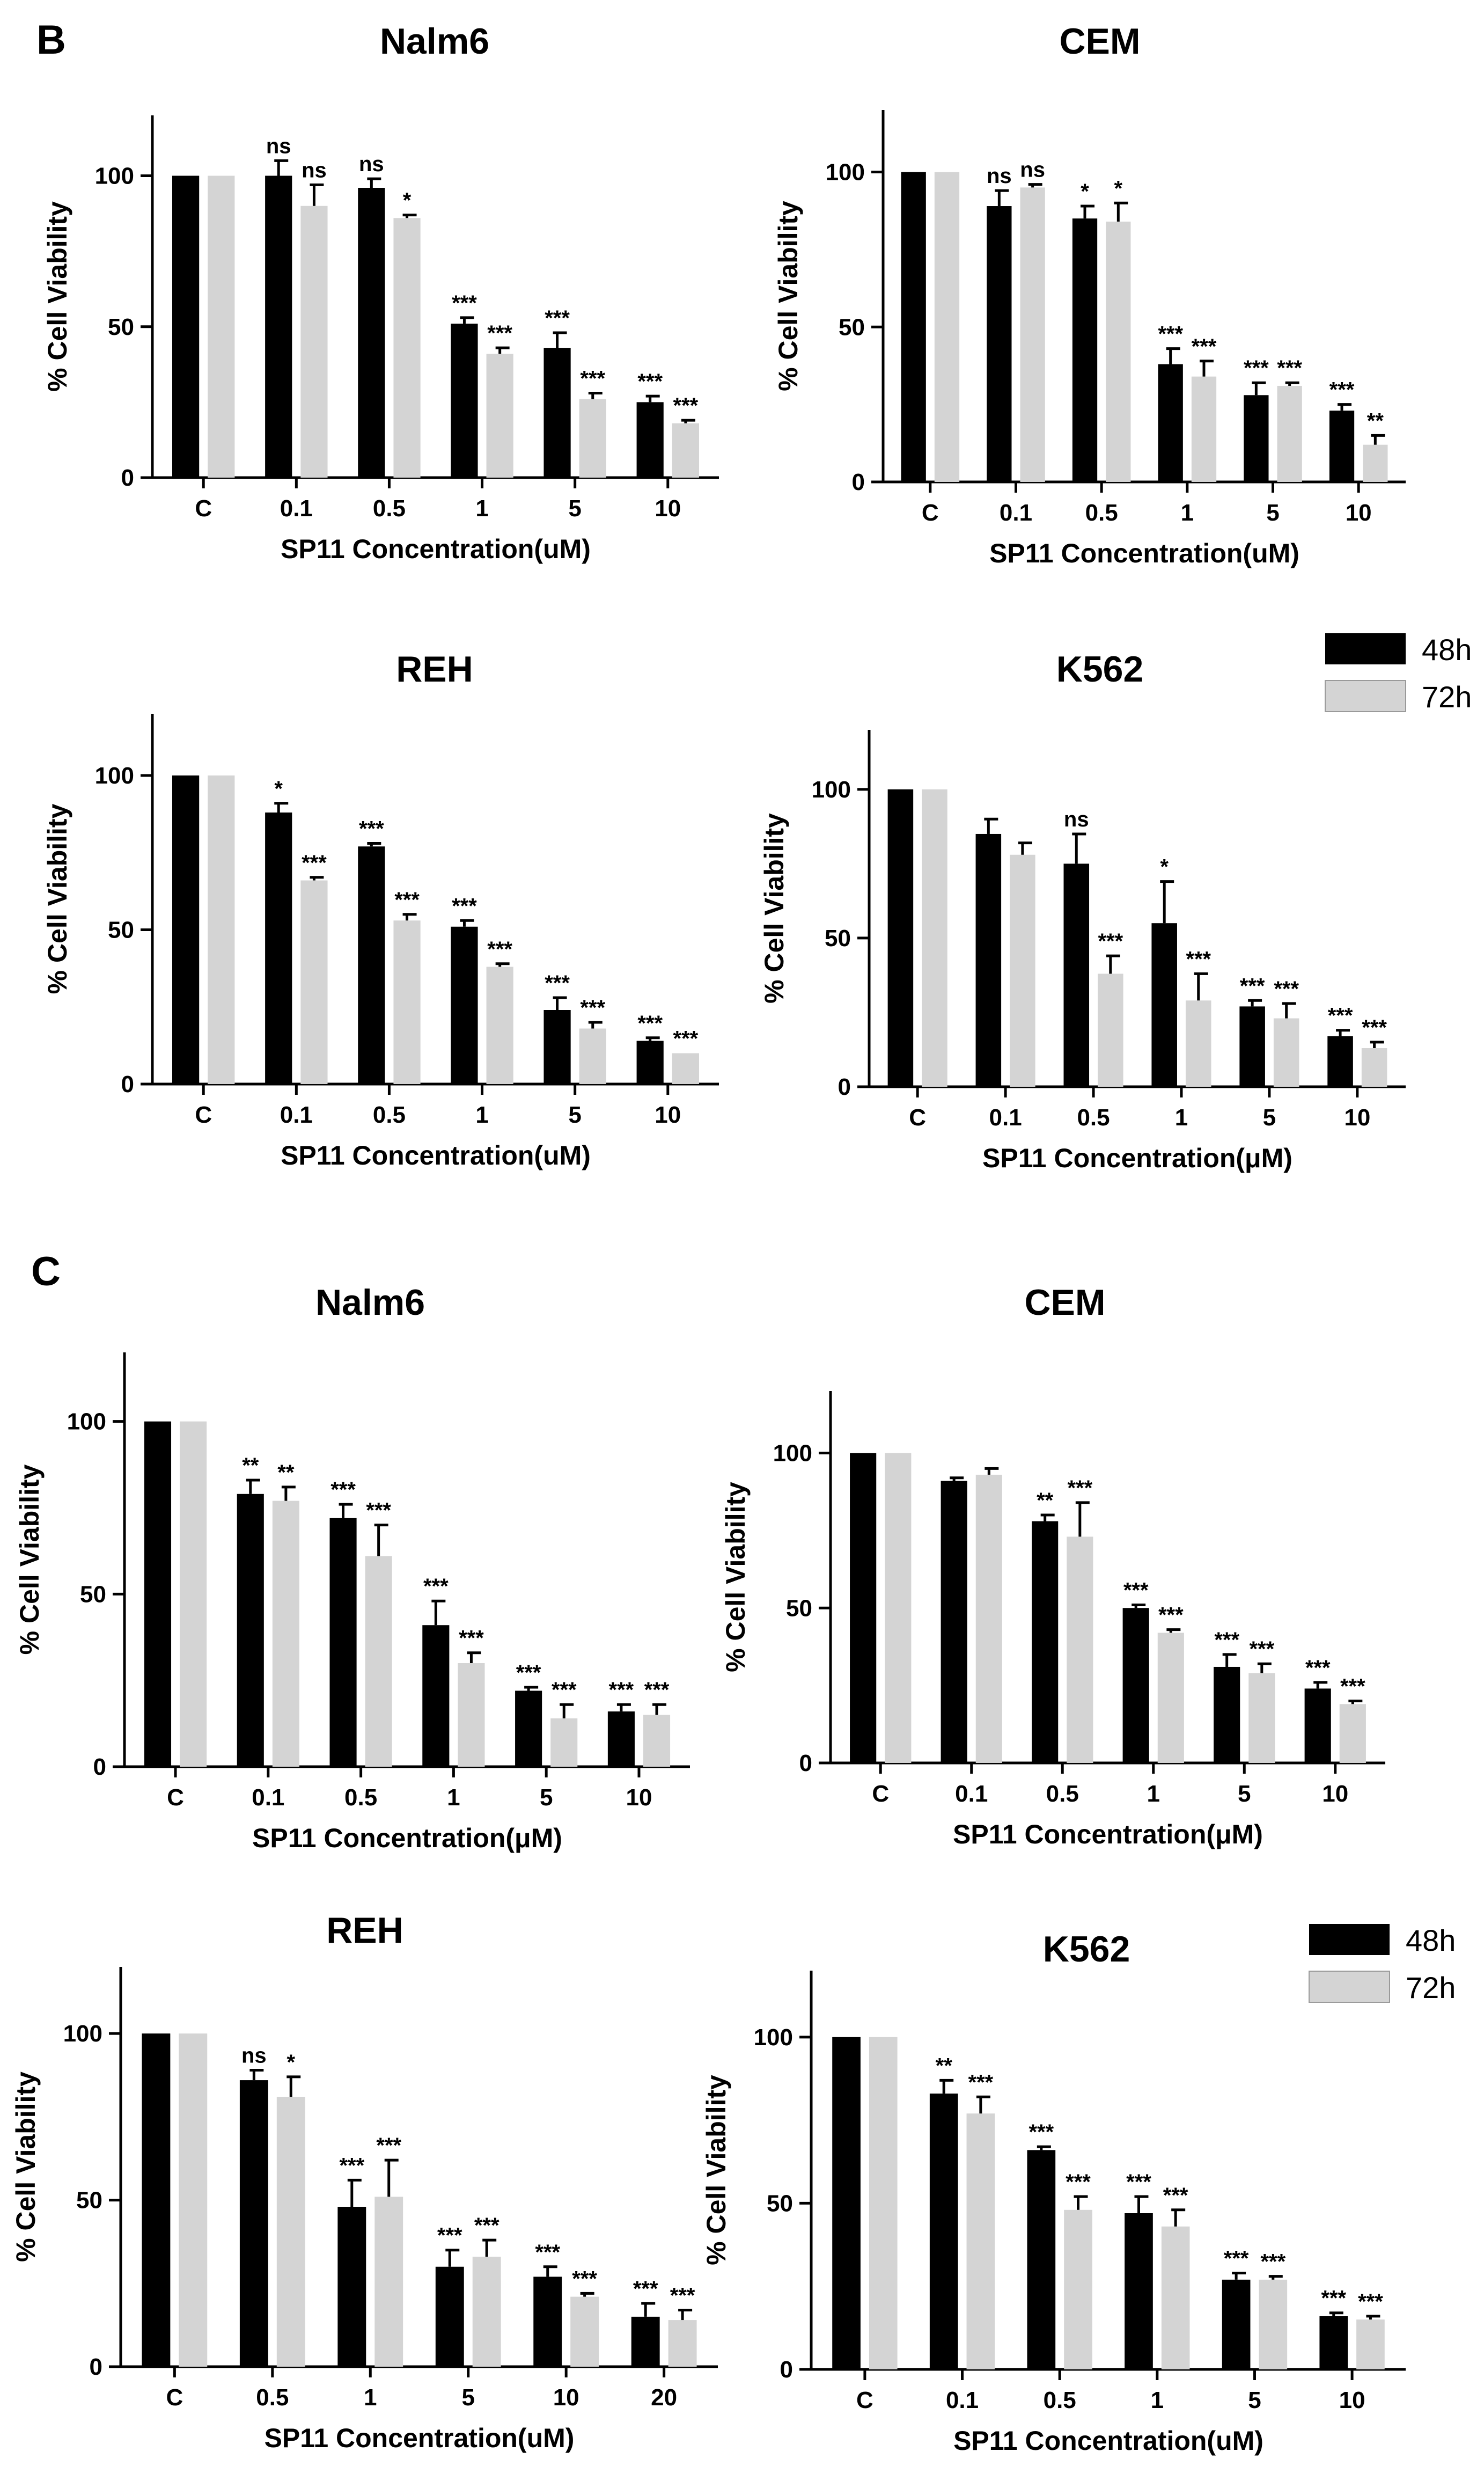 The image size is (1484, 2481). What do you see at coordinates (1065, 1303) in the screenshot?
I see `chart-title: CEM` at bounding box center [1065, 1303].